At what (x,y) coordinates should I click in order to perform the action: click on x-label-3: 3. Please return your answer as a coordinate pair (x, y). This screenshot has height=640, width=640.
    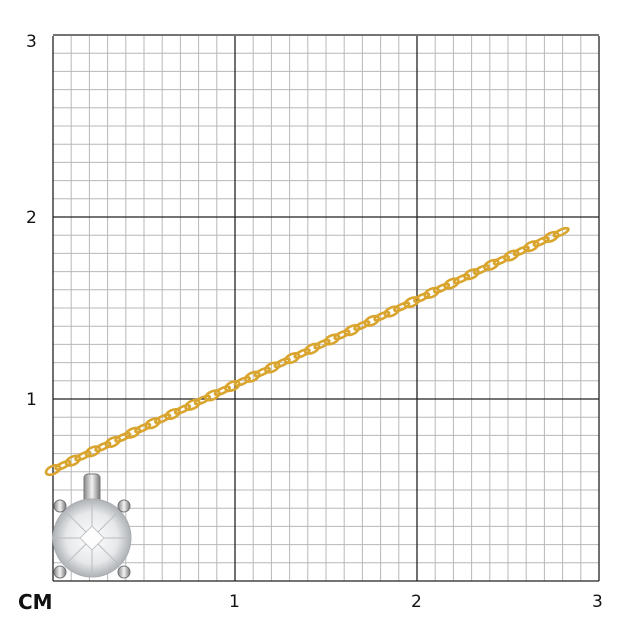
    Looking at the image, I should click on (597, 602).